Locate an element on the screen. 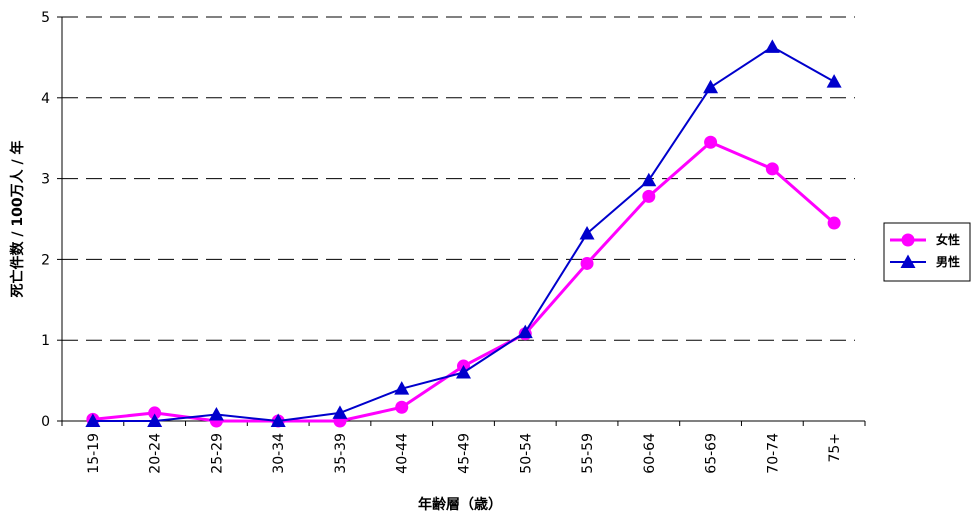  x-tick-label: 60-64 is located at coordinates (650, 453).